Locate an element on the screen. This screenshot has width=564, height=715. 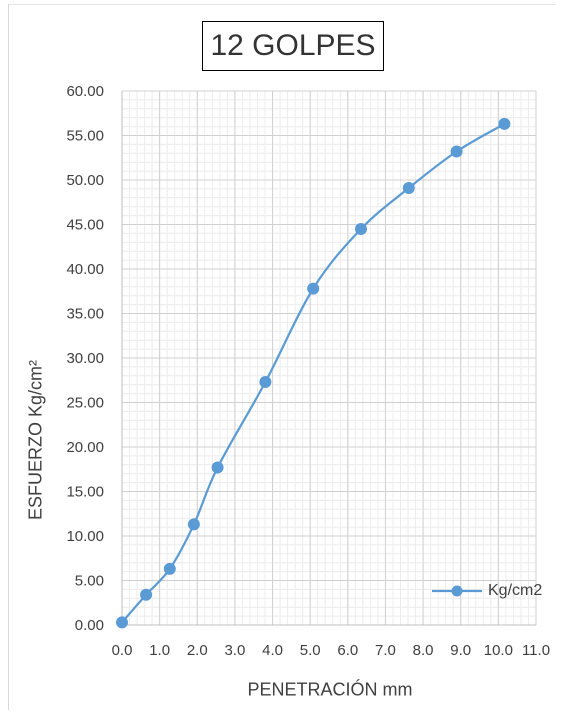
y-tick-label: 20.00 is located at coordinates (85, 447).